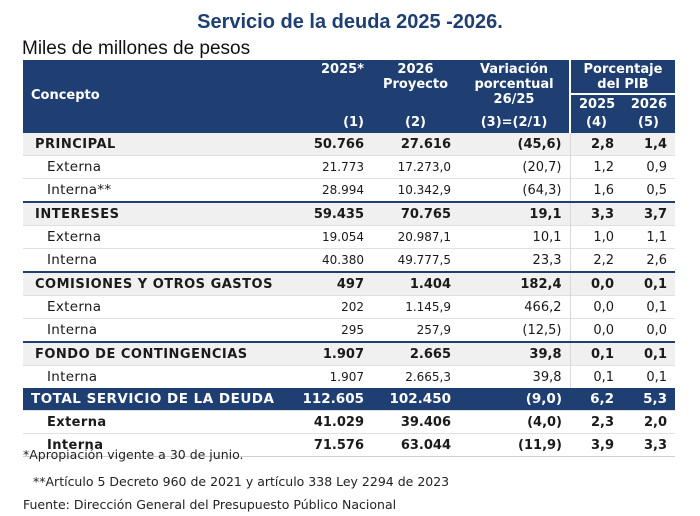 The image size is (700, 516). What do you see at coordinates (154, 399) in the screenshot?
I see `row-label: TOTAL SERVICIO DE LA DEUDA` at bounding box center [154, 399].